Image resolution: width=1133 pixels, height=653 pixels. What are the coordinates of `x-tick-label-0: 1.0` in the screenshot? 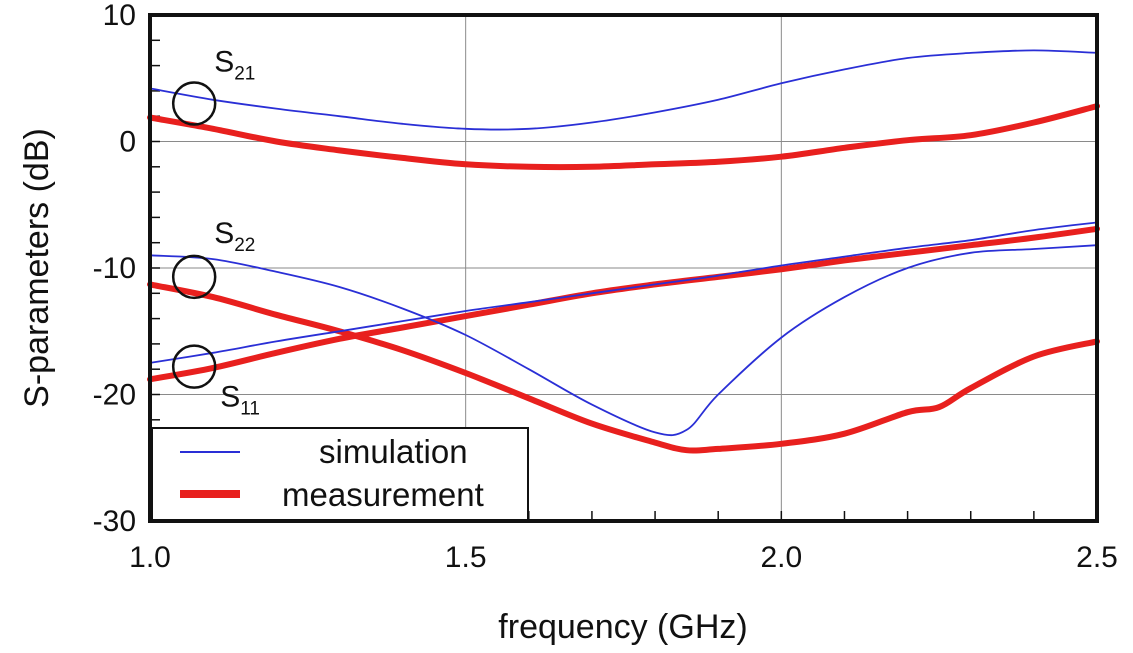 It's located at (150, 557).